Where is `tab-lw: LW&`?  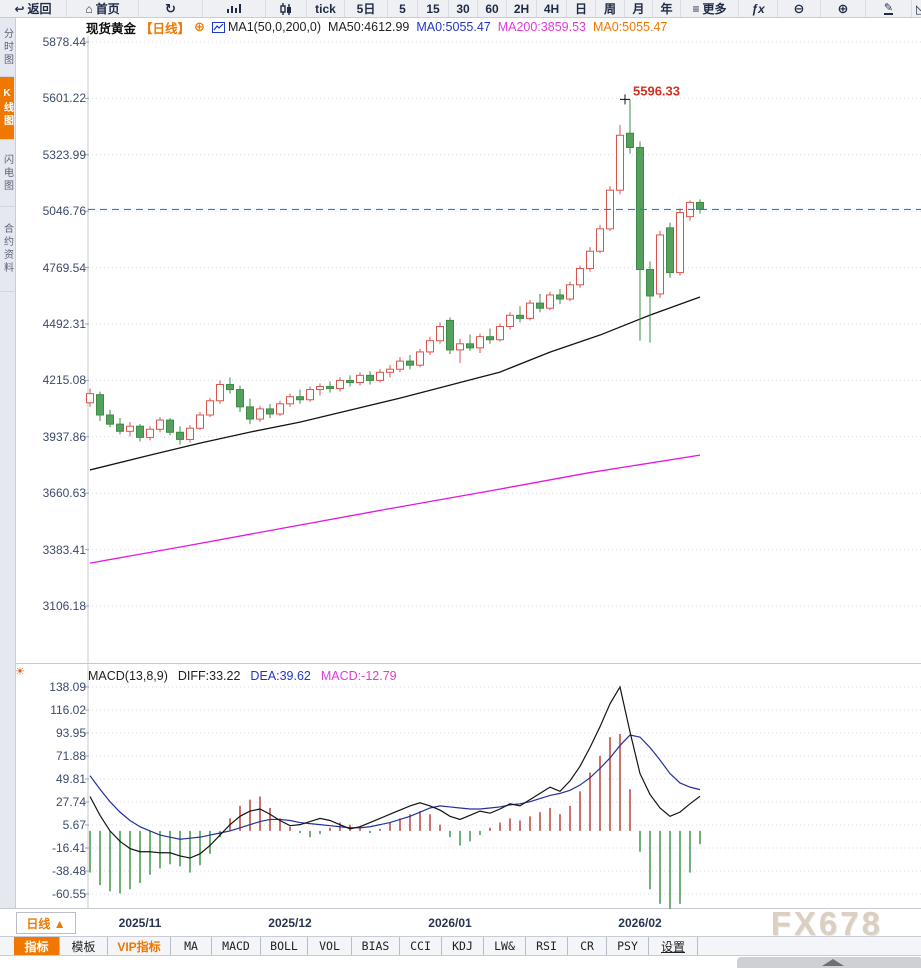
tab-lw: LW& is located at coordinates (505, 946).